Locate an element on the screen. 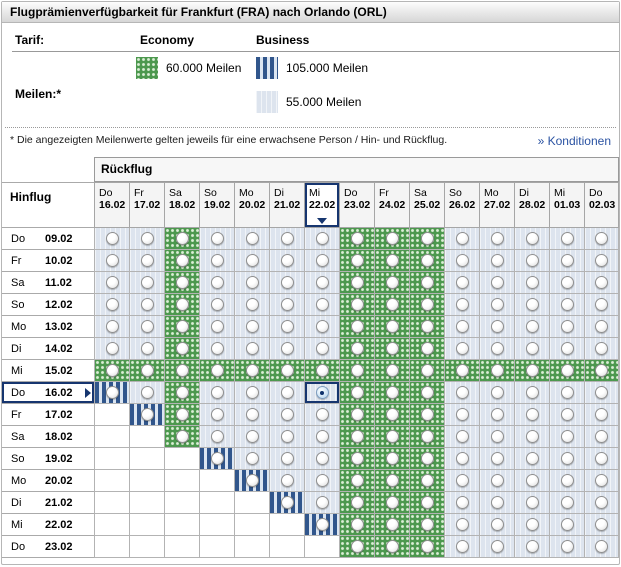 The image size is (621, 567). row-header-17.02: Fr 17.02 is located at coordinates (48, 415).